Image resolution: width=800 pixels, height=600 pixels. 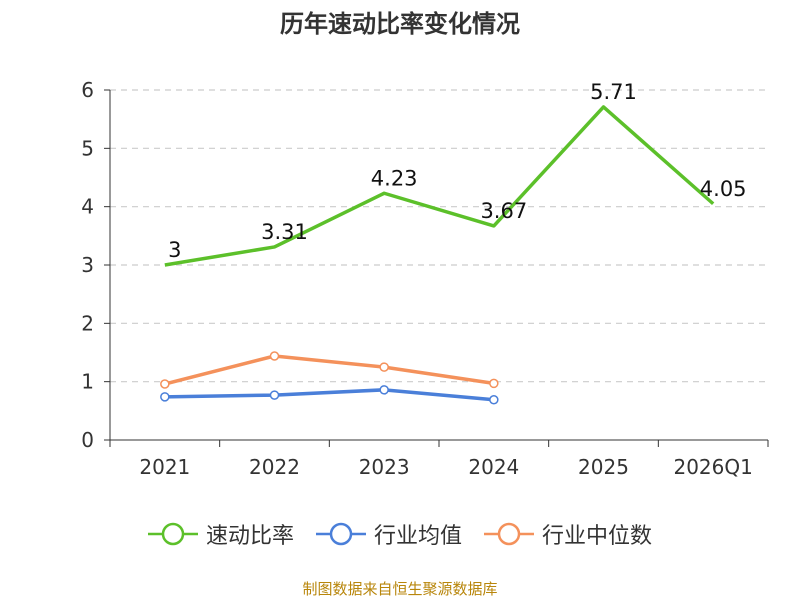 I want to click on data-label: 4.05, so click(x=723, y=189).